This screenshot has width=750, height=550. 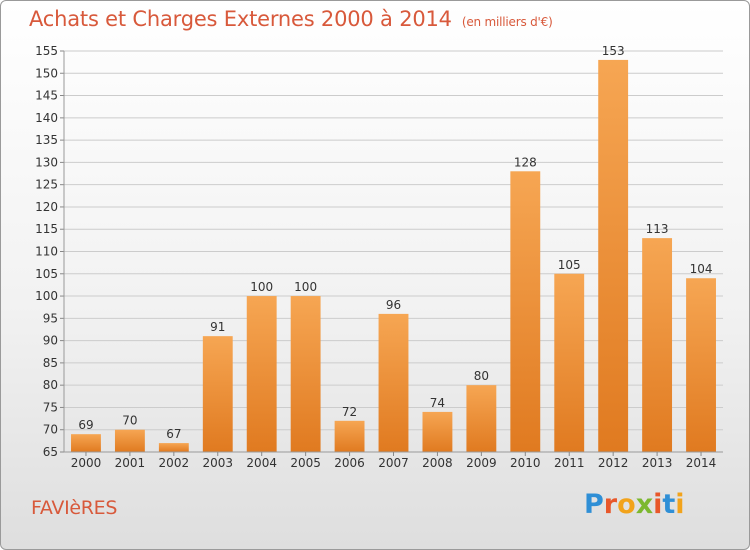 What do you see at coordinates (217, 394) in the screenshot?
I see `bar-2003` at bounding box center [217, 394].